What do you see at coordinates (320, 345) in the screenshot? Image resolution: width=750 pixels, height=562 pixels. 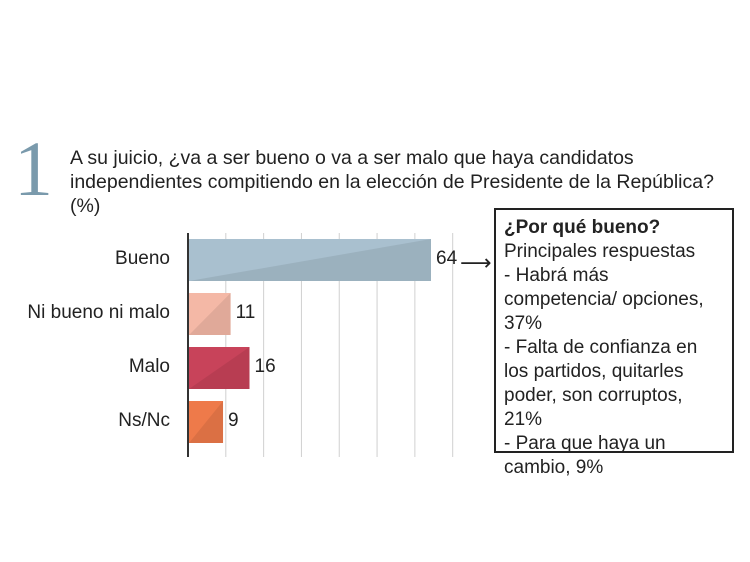 I see `chart-svg` at bounding box center [320, 345].